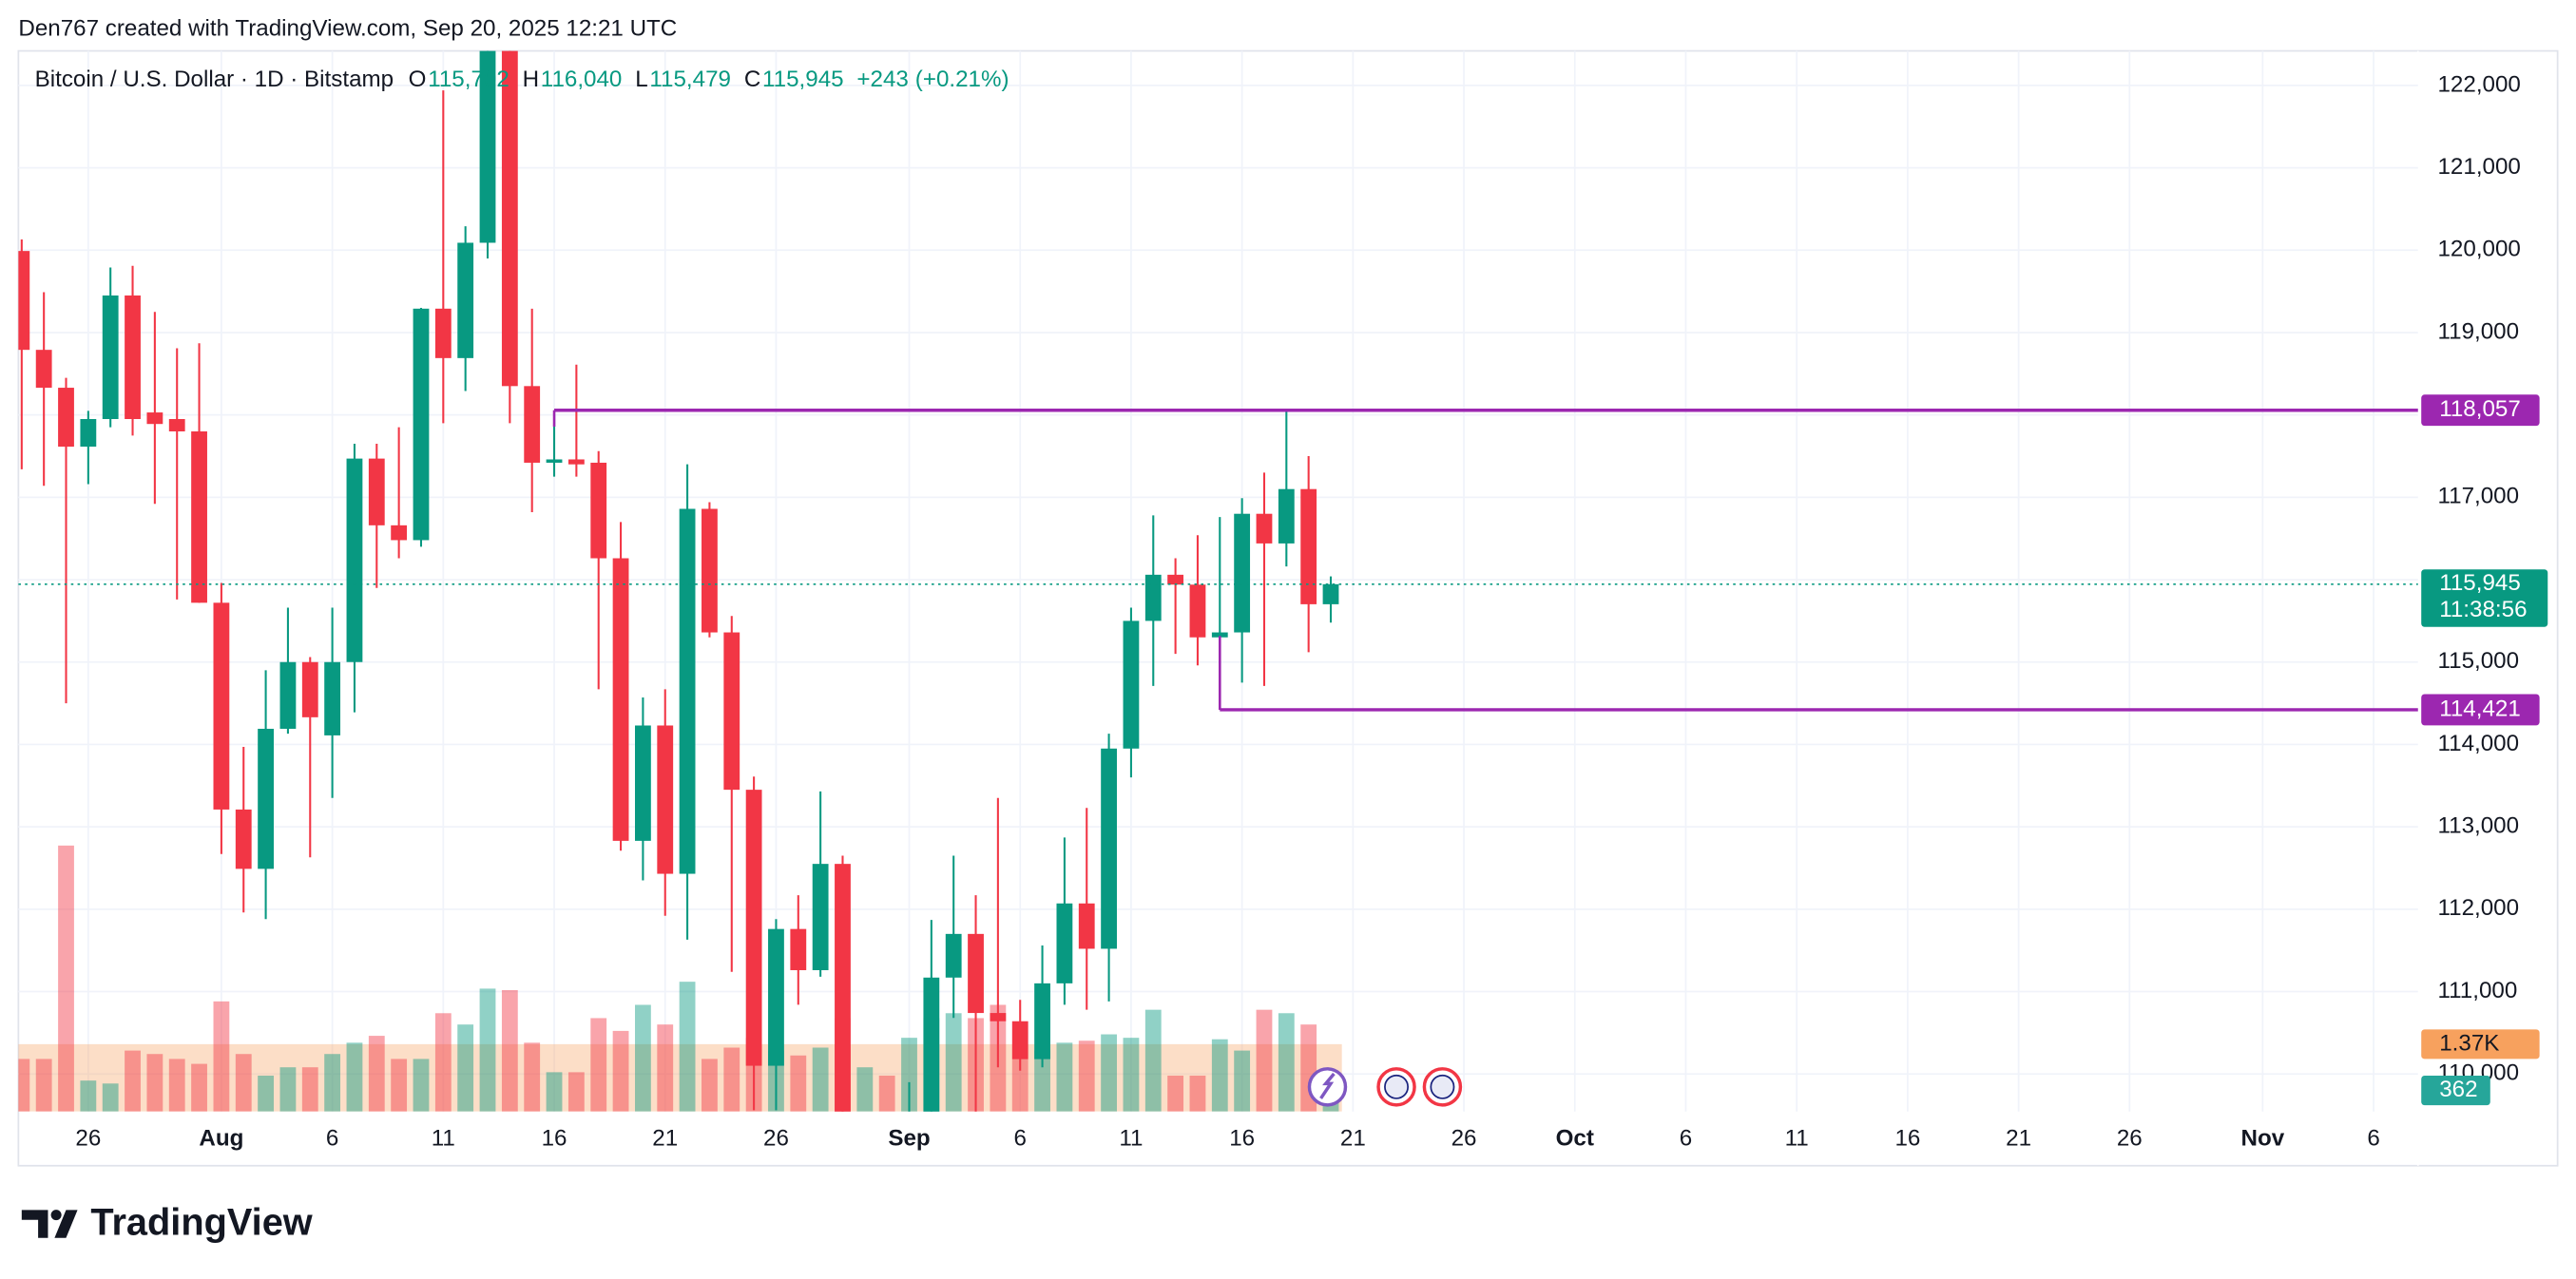  I want to click on y-tick-label: 111,000, so click(2477, 991).